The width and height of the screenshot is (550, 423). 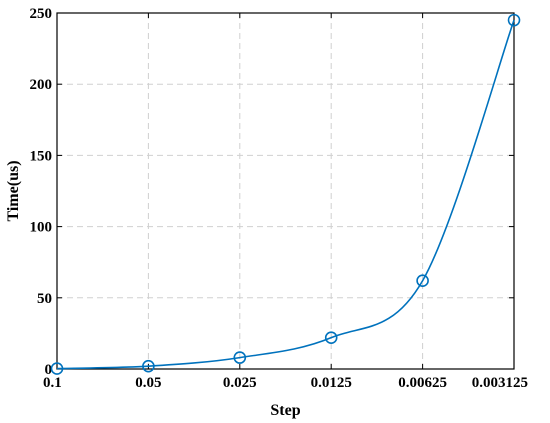 What do you see at coordinates (240, 383) in the screenshot?
I see `x-tick-label: 0.025` at bounding box center [240, 383].